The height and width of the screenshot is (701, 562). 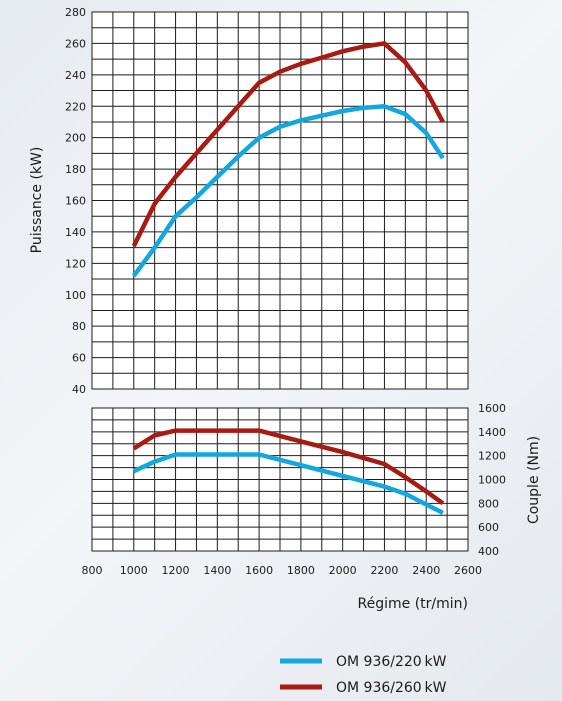 I want to click on x-tick-label: 2600, so click(x=468, y=570).